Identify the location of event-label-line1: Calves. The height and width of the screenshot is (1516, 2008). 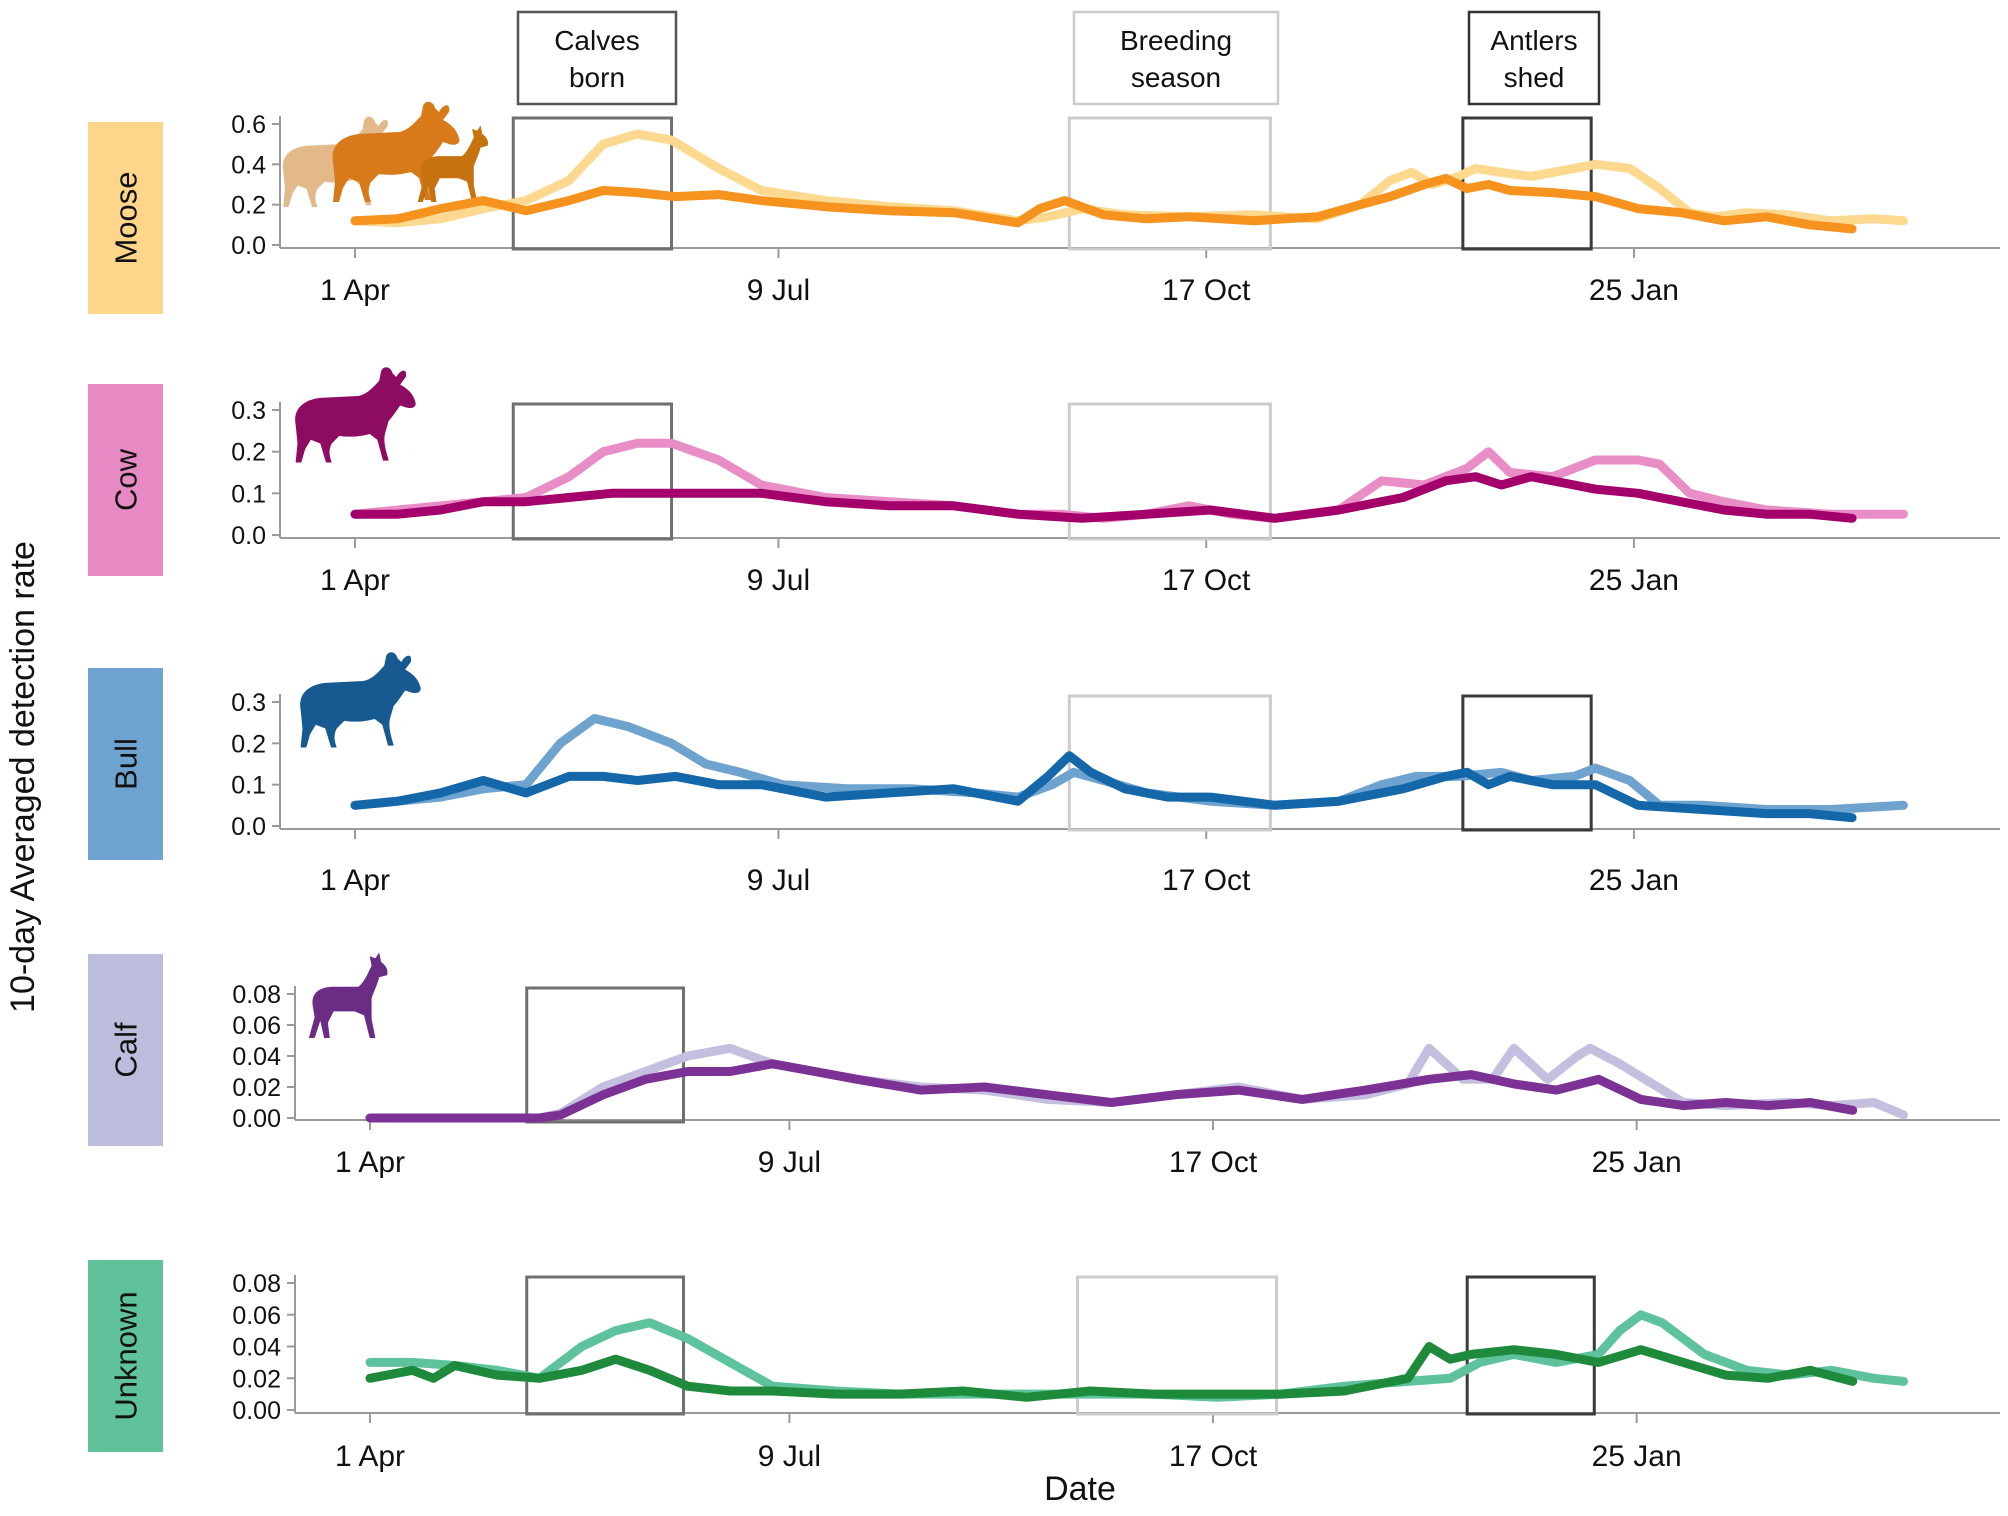
(597, 40).